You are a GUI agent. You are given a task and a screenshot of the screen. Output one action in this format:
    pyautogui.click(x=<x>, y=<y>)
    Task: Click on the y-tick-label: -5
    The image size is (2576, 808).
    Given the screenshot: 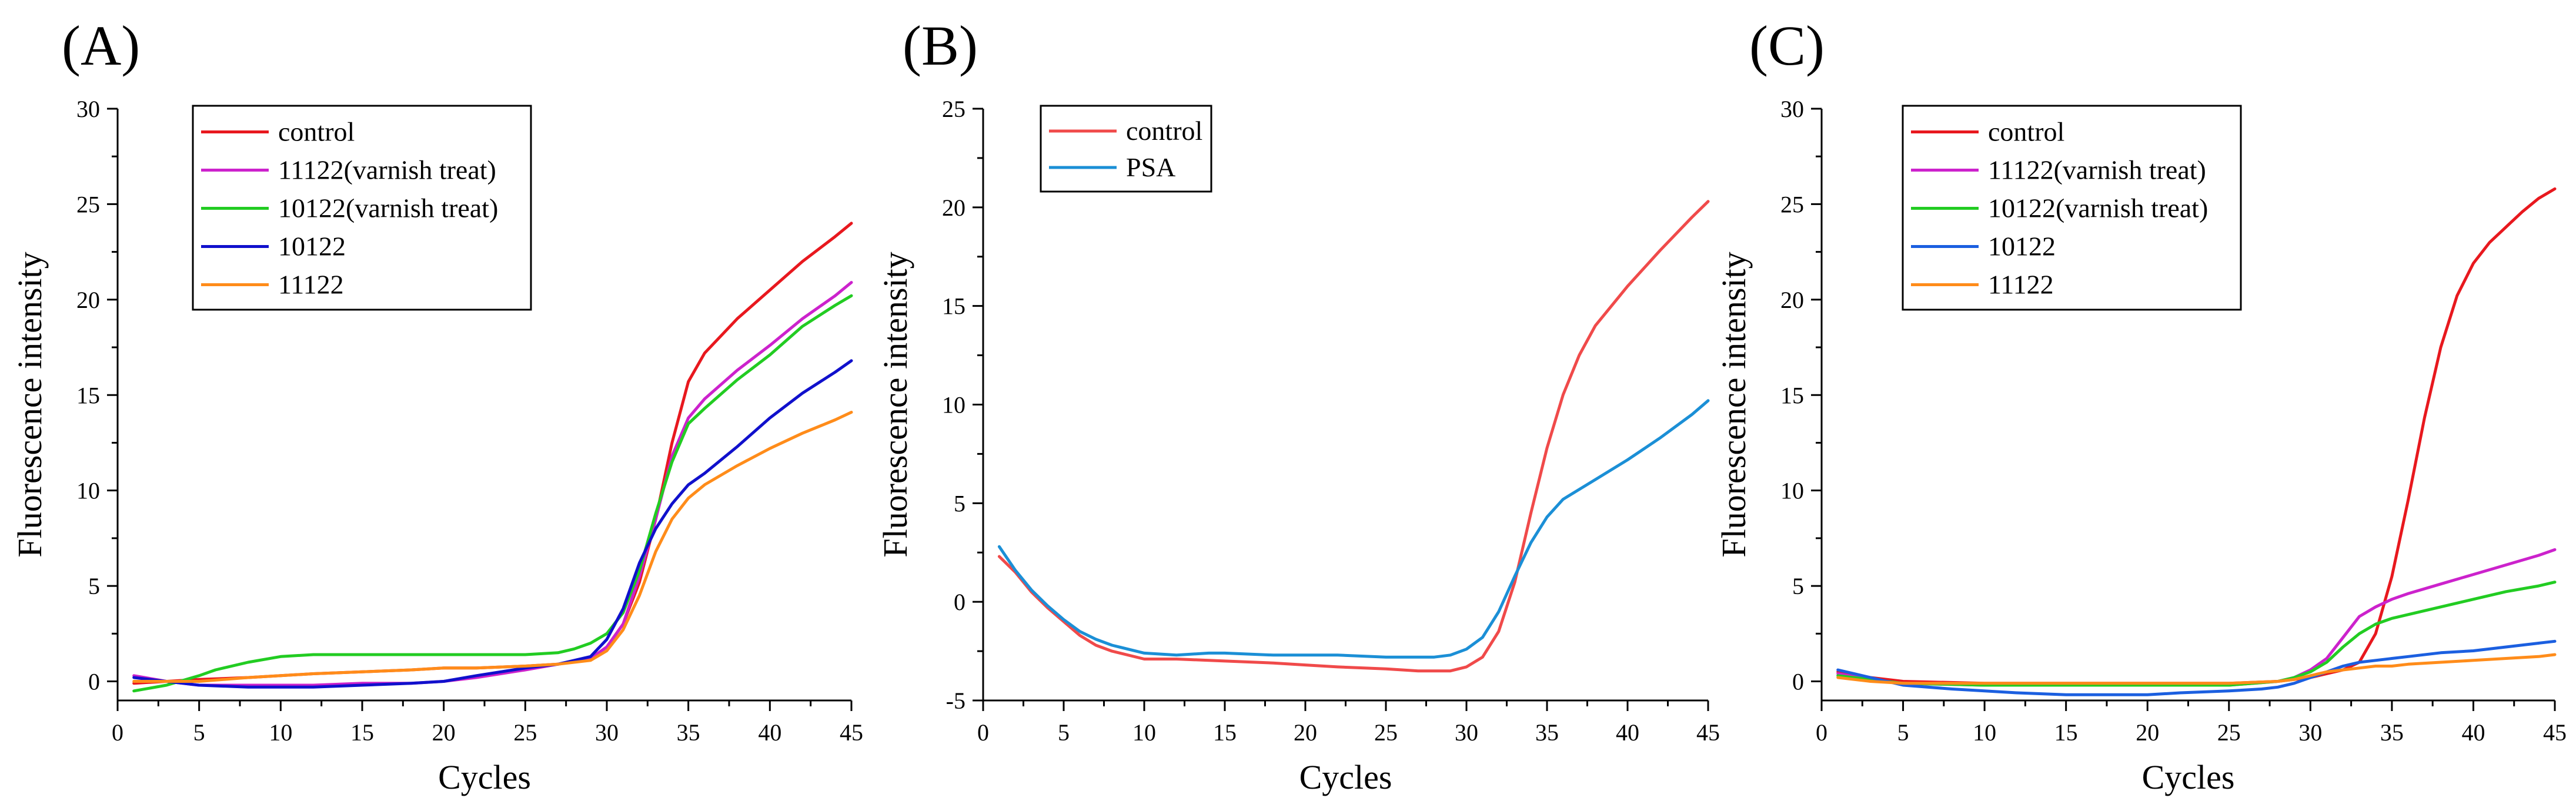 What is the action you would take?
    pyautogui.click(x=955, y=701)
    